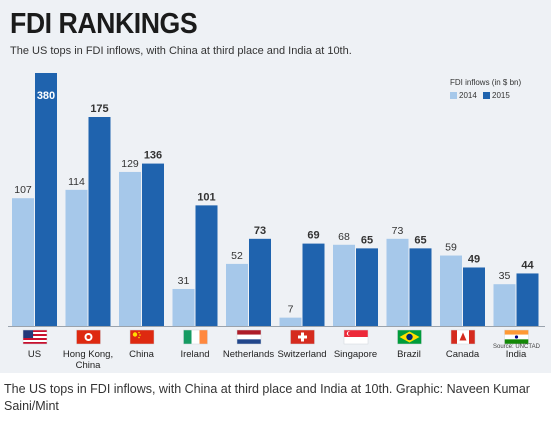  What do you see at coordinates (313, 284) in the screenshot?
I see `bar-switzerland-2015` at bounding box center [313, 284].